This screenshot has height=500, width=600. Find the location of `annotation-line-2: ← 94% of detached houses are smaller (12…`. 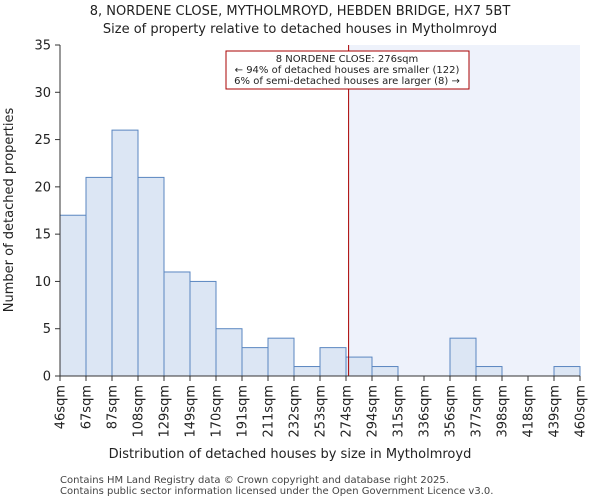

annotation-line-2: ← 94% of detached houses are smaller (12… is located at coordinates (347, 70).